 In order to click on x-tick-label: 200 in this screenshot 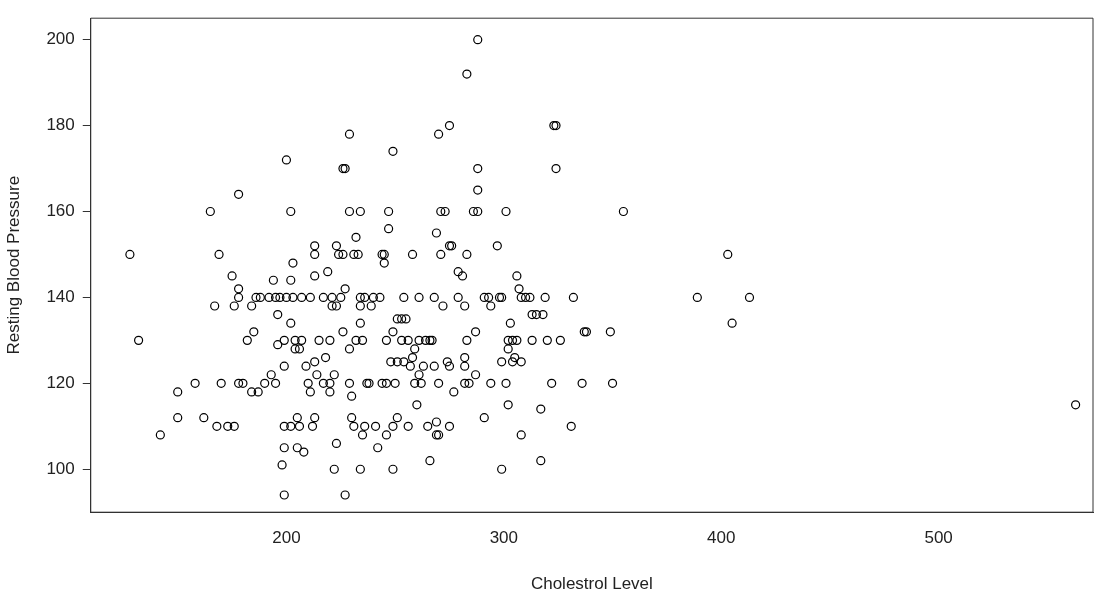, I will do `click(286, 538)`.